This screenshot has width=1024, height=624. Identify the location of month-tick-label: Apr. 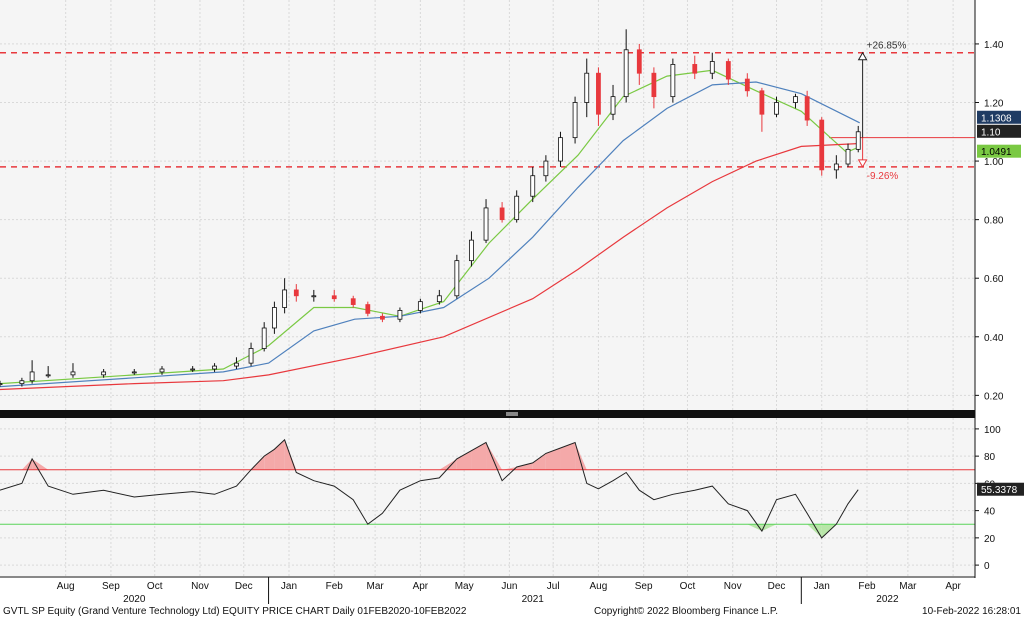
(953, 586).